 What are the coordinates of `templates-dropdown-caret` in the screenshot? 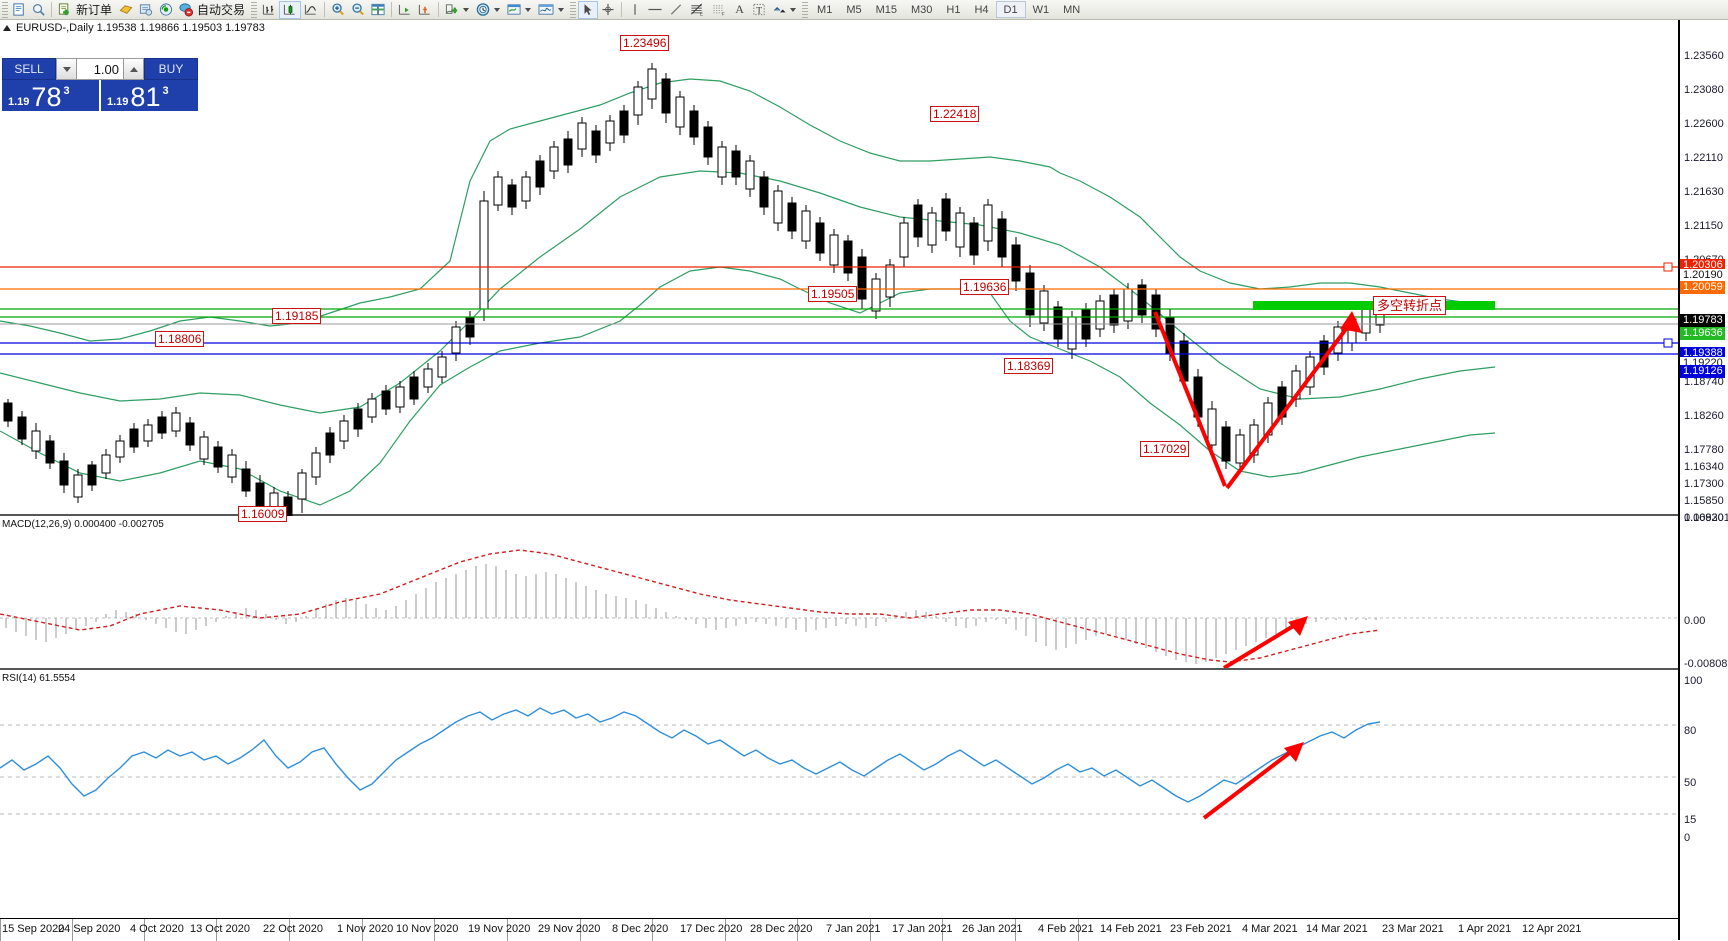 It's located at (528, 9).